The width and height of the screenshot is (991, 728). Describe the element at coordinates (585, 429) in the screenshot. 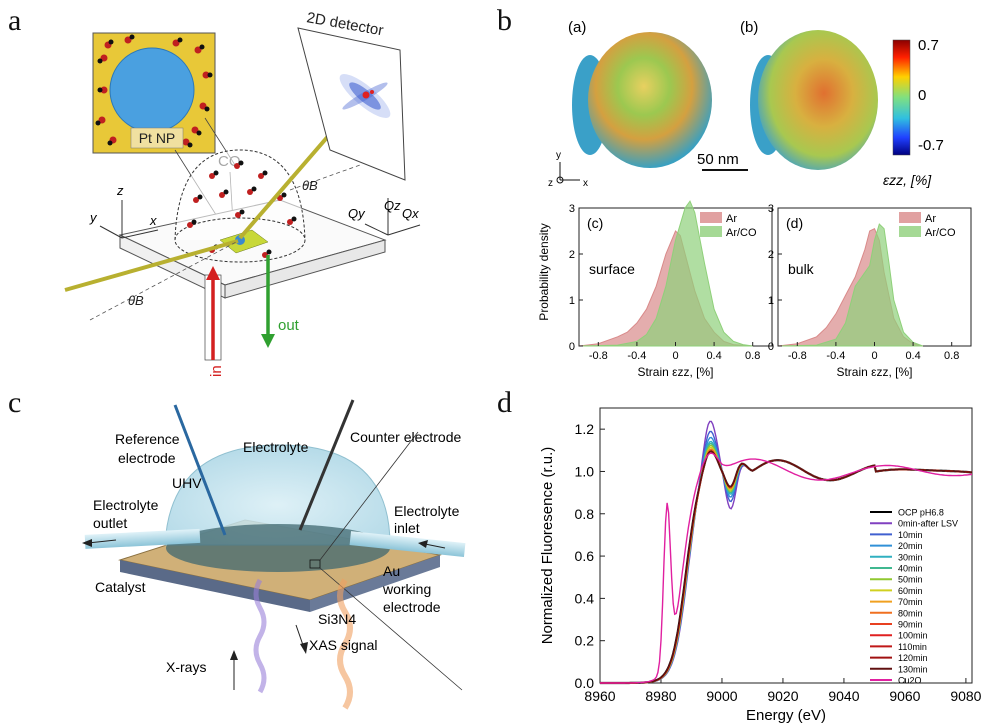

I see `y-tick-label: 1.2` at that location.